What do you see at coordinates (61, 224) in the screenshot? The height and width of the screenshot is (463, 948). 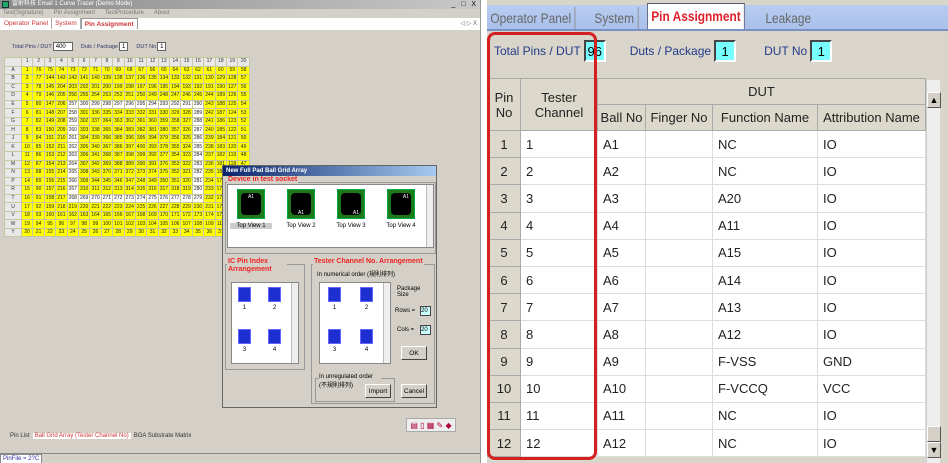 I see `grid-cell: 96` at bounding box center [61, 224].